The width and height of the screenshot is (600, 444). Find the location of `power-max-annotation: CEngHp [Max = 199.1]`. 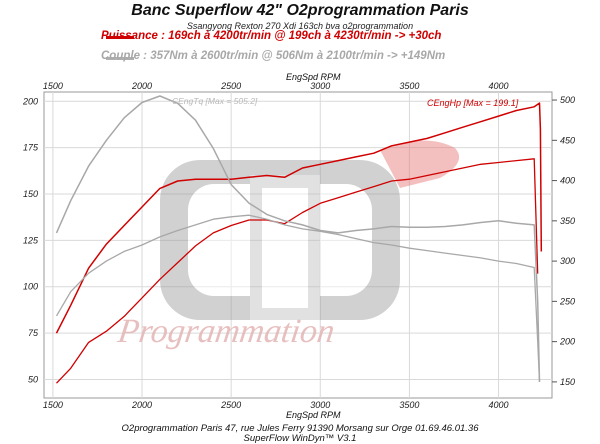

power-max-annotation: CEngHp [Max = 199.1] is located at coordinates (473, 103).